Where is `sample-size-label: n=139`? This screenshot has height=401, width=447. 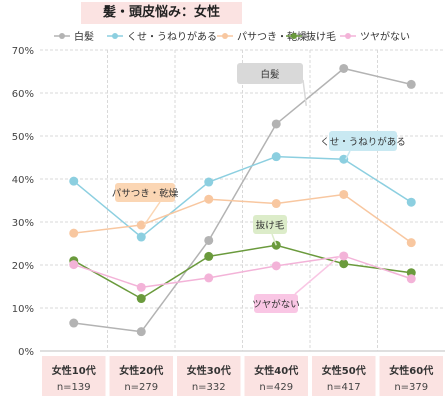 sample-size-label: n=139 is located at coordinates (74, 387).